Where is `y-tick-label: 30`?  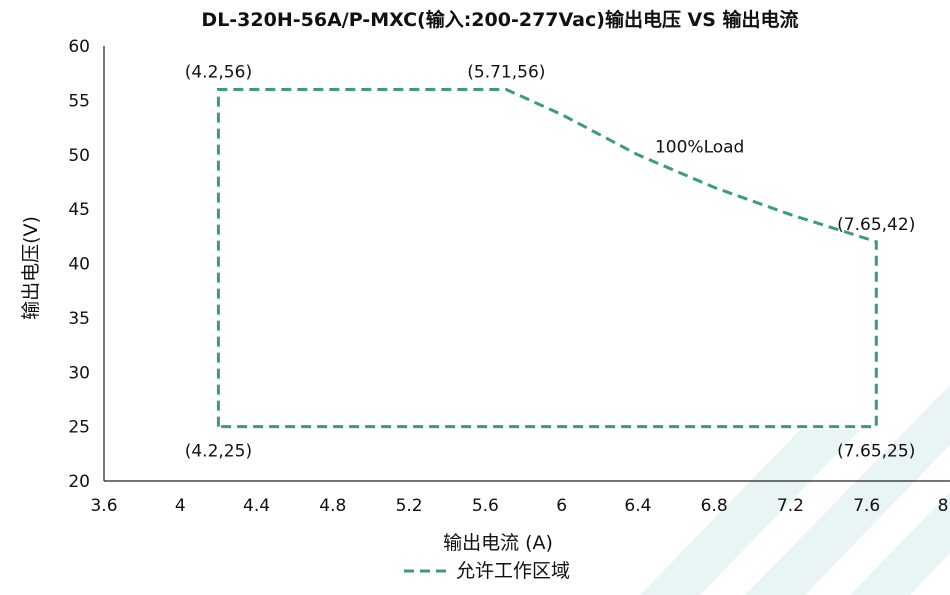
y-tick-label: 30 is located at coordinates (79, 373).